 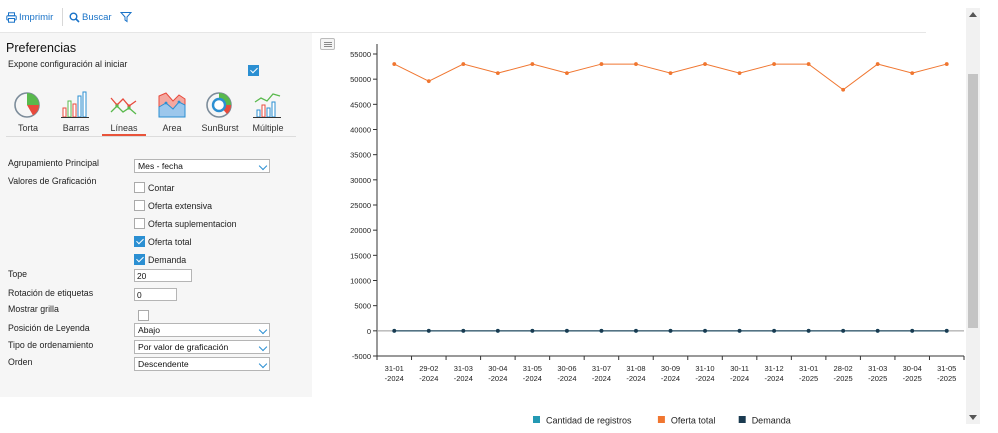 What do you see at coordinates (327, 44) in the screenshot?
I see `chart-menu-button` at bounding box center [327, 44].